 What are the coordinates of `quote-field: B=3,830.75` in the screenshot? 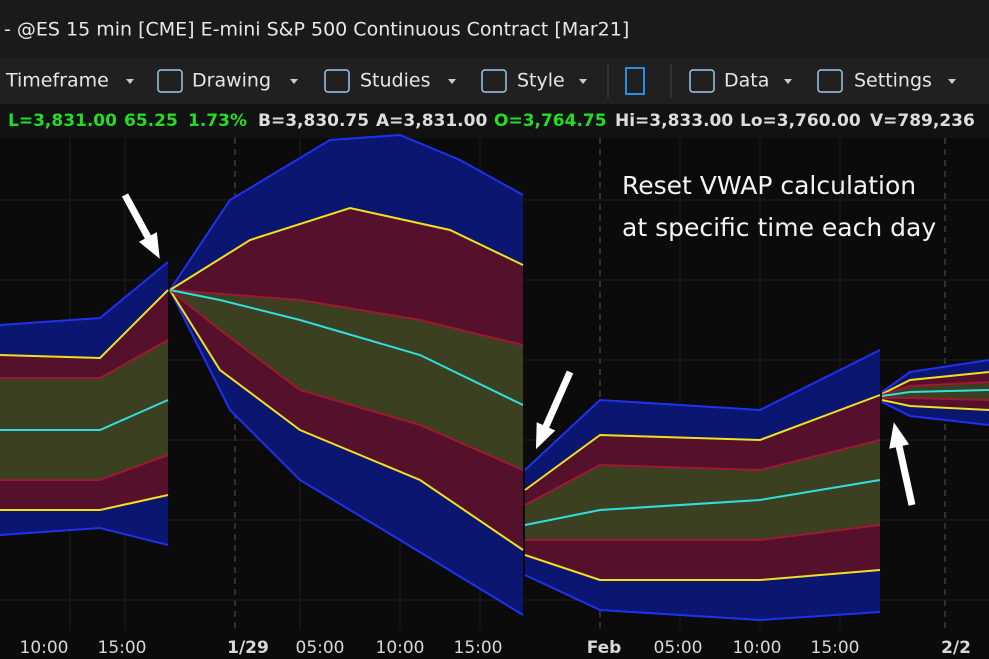 It's located at (313, 121).